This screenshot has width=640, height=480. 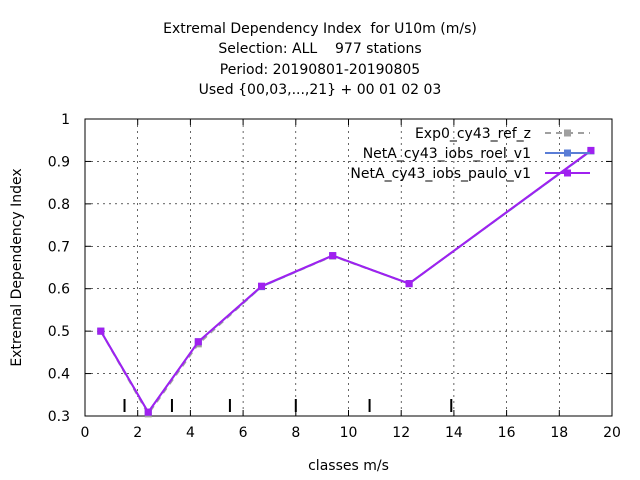 I want to click on y-tick-label: 1, so click(x=65, y=120).